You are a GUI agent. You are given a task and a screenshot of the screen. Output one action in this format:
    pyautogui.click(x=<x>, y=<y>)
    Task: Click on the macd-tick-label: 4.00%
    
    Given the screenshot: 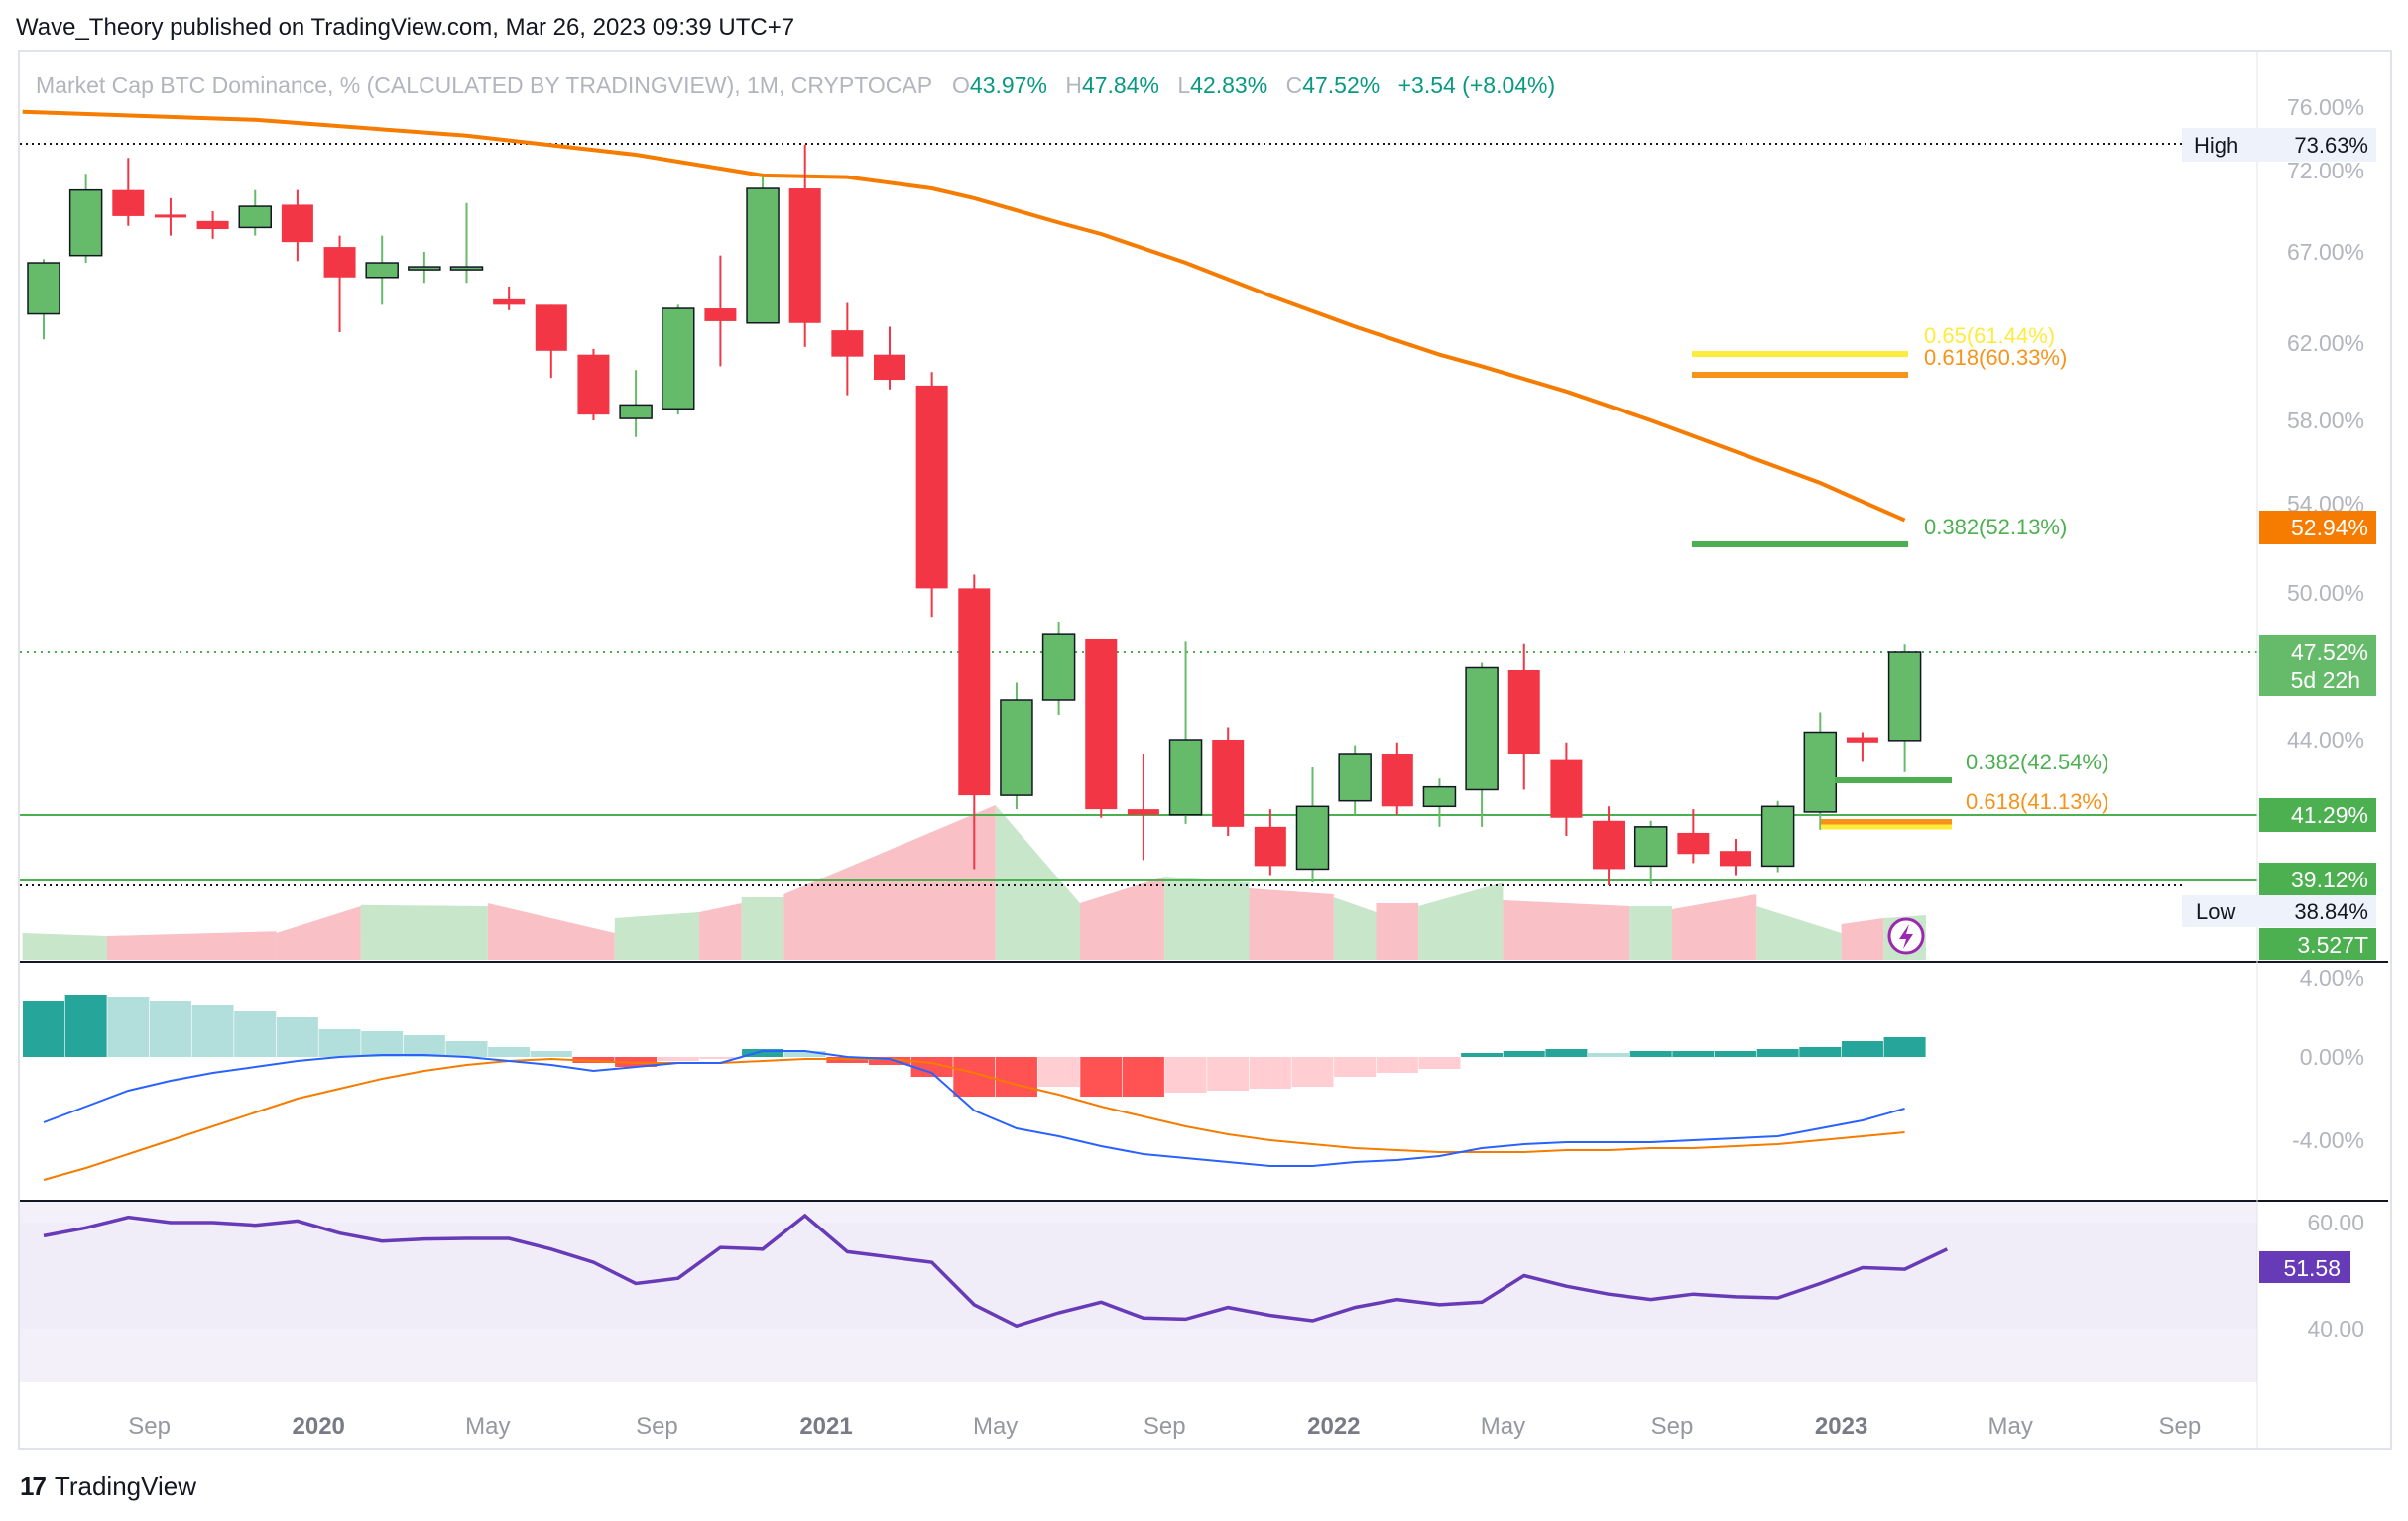 What is the action you would take?
    pyautogui.click(x=2332, y=978)
    